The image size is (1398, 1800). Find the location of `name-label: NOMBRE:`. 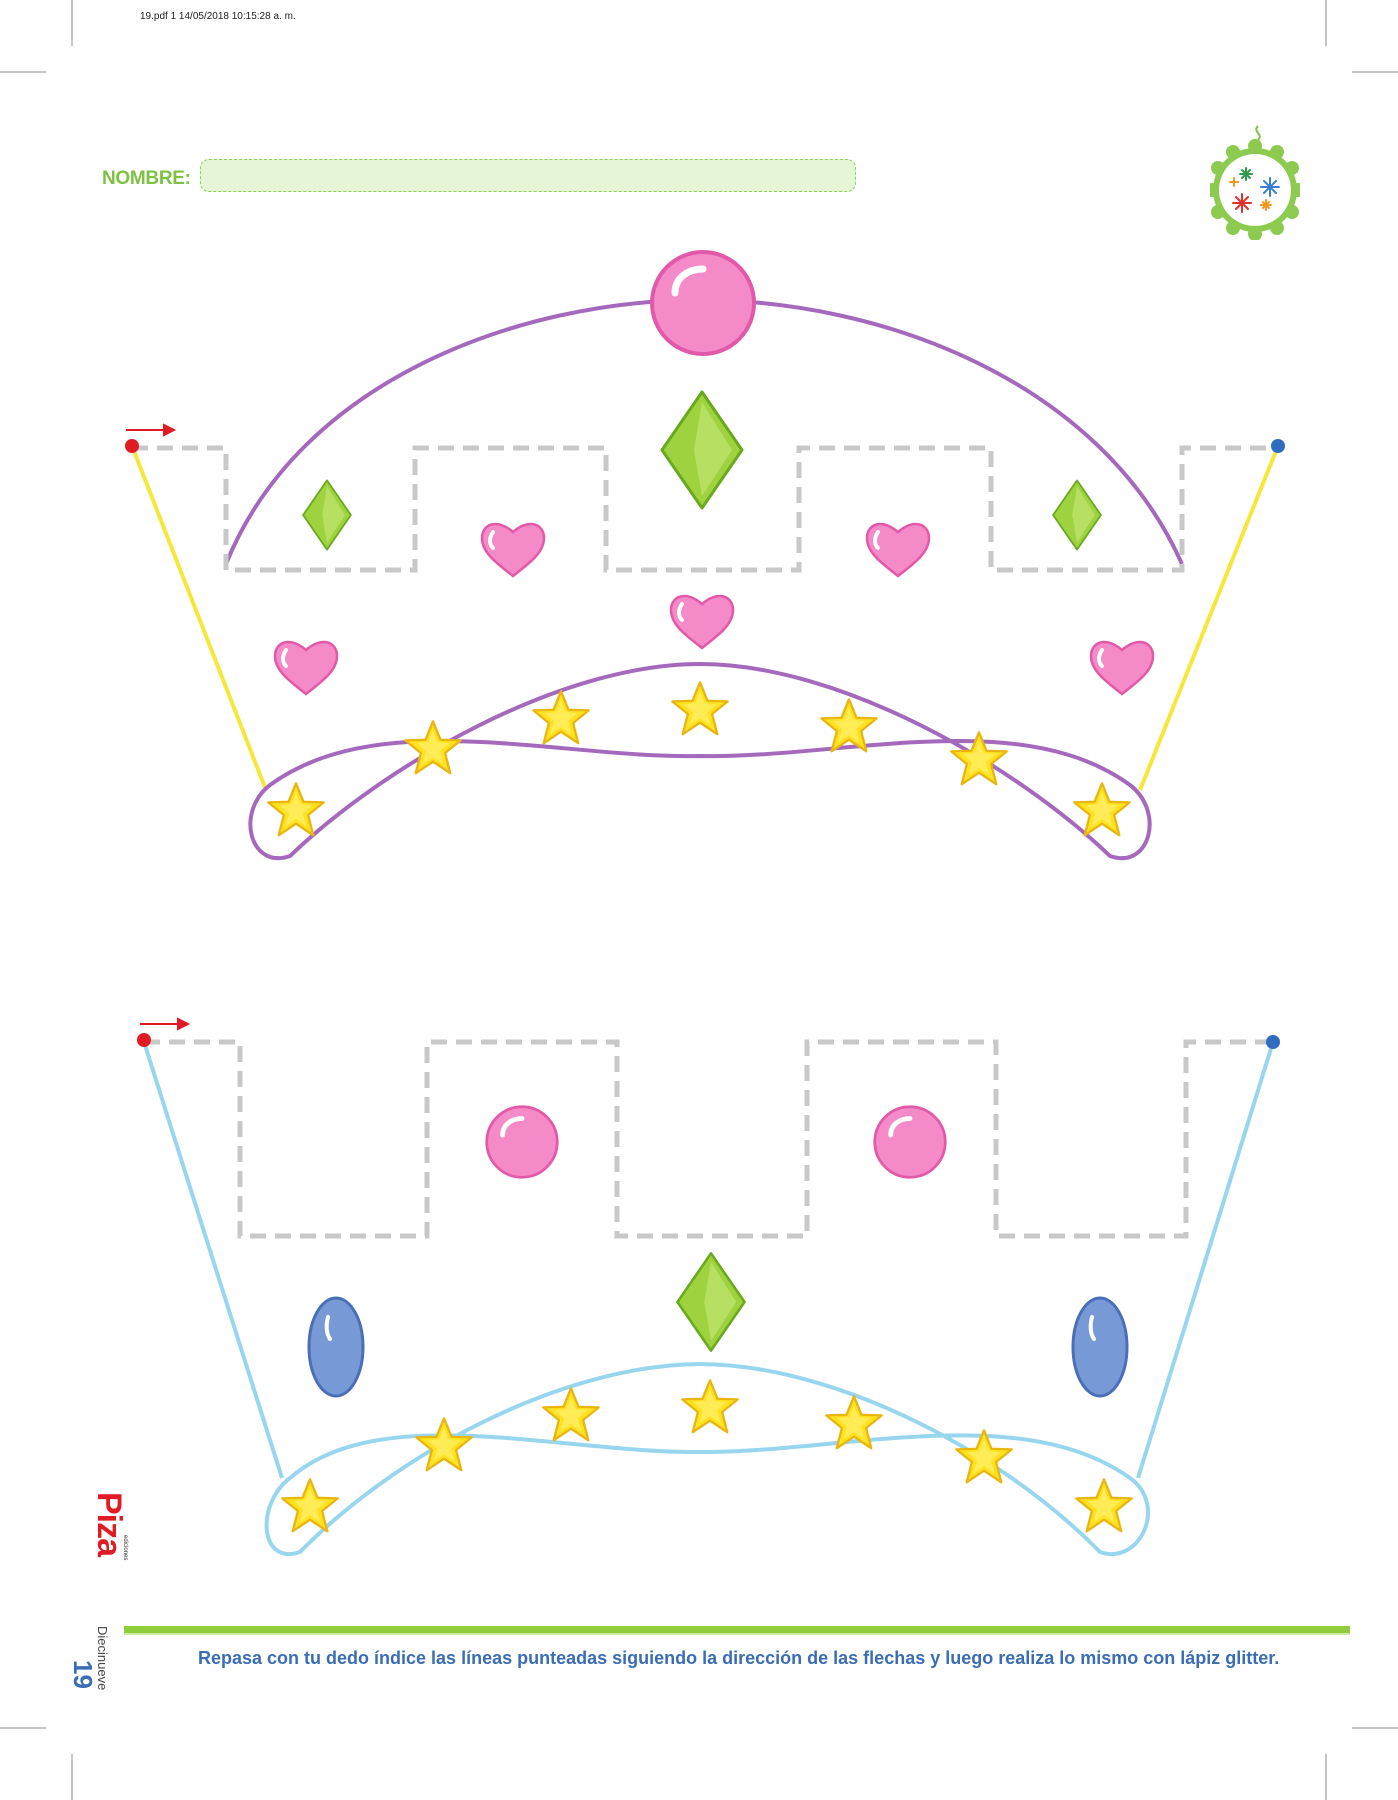

name-label: NOMBRE: is located at coordinates (146, 178).